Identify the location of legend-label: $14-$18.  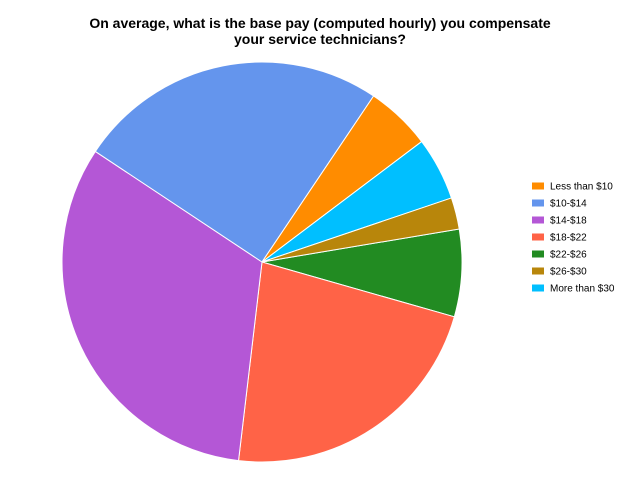
(568, 221).